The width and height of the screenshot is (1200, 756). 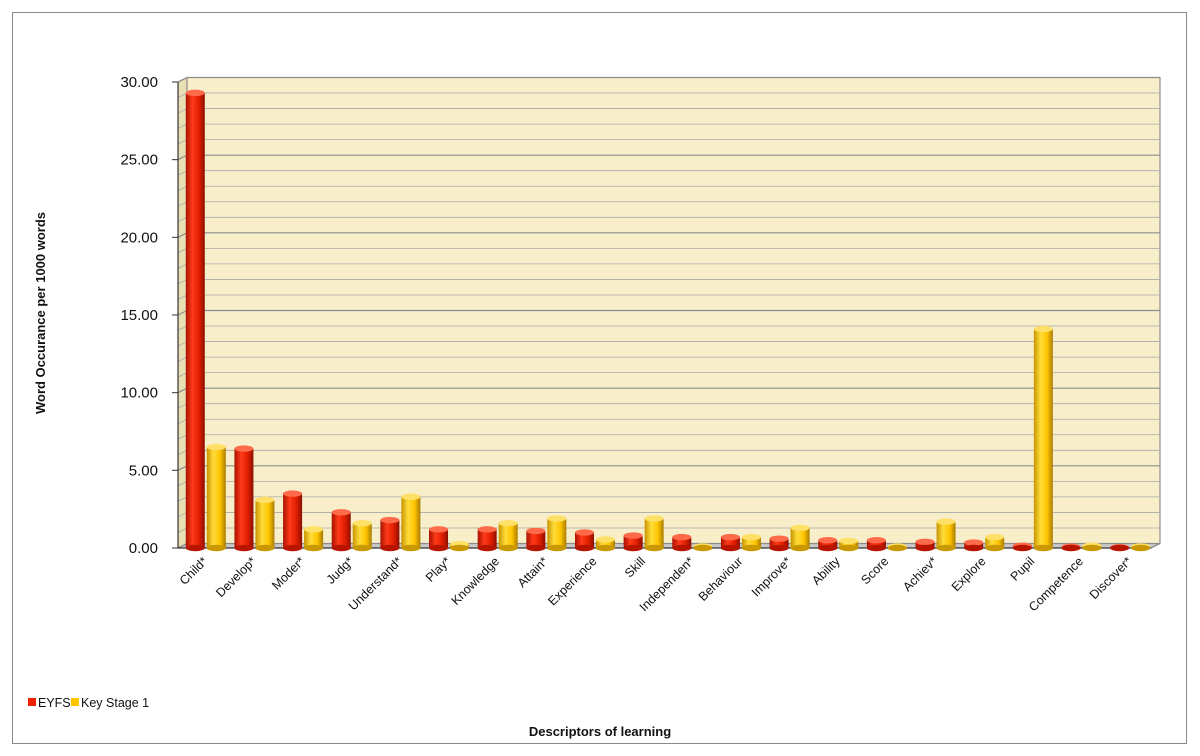 I want to click on x-tick-label: Experience, so click(x=572, y=581).